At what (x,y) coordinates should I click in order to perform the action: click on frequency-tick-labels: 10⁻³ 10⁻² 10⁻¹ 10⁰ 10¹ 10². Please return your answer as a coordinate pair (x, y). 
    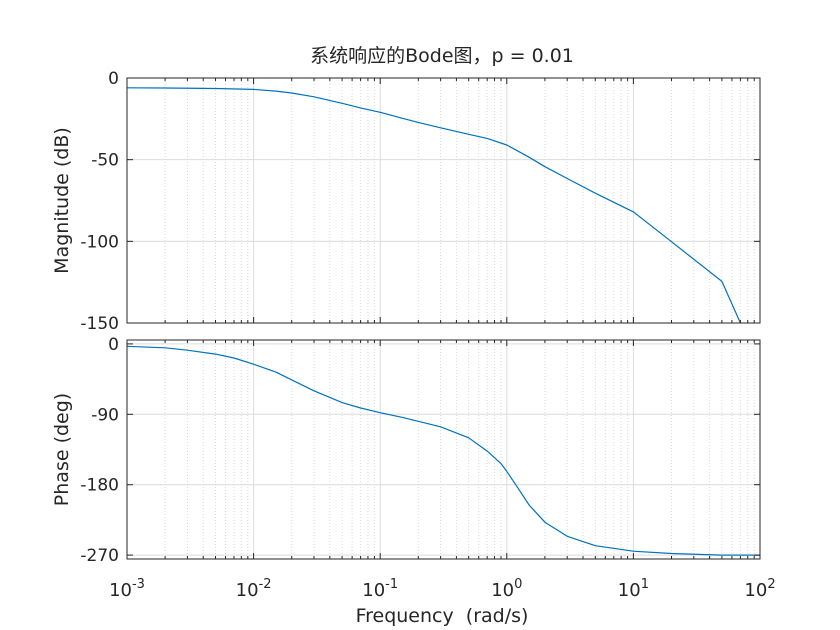
    Looking at the image, I should click on (442, 589).